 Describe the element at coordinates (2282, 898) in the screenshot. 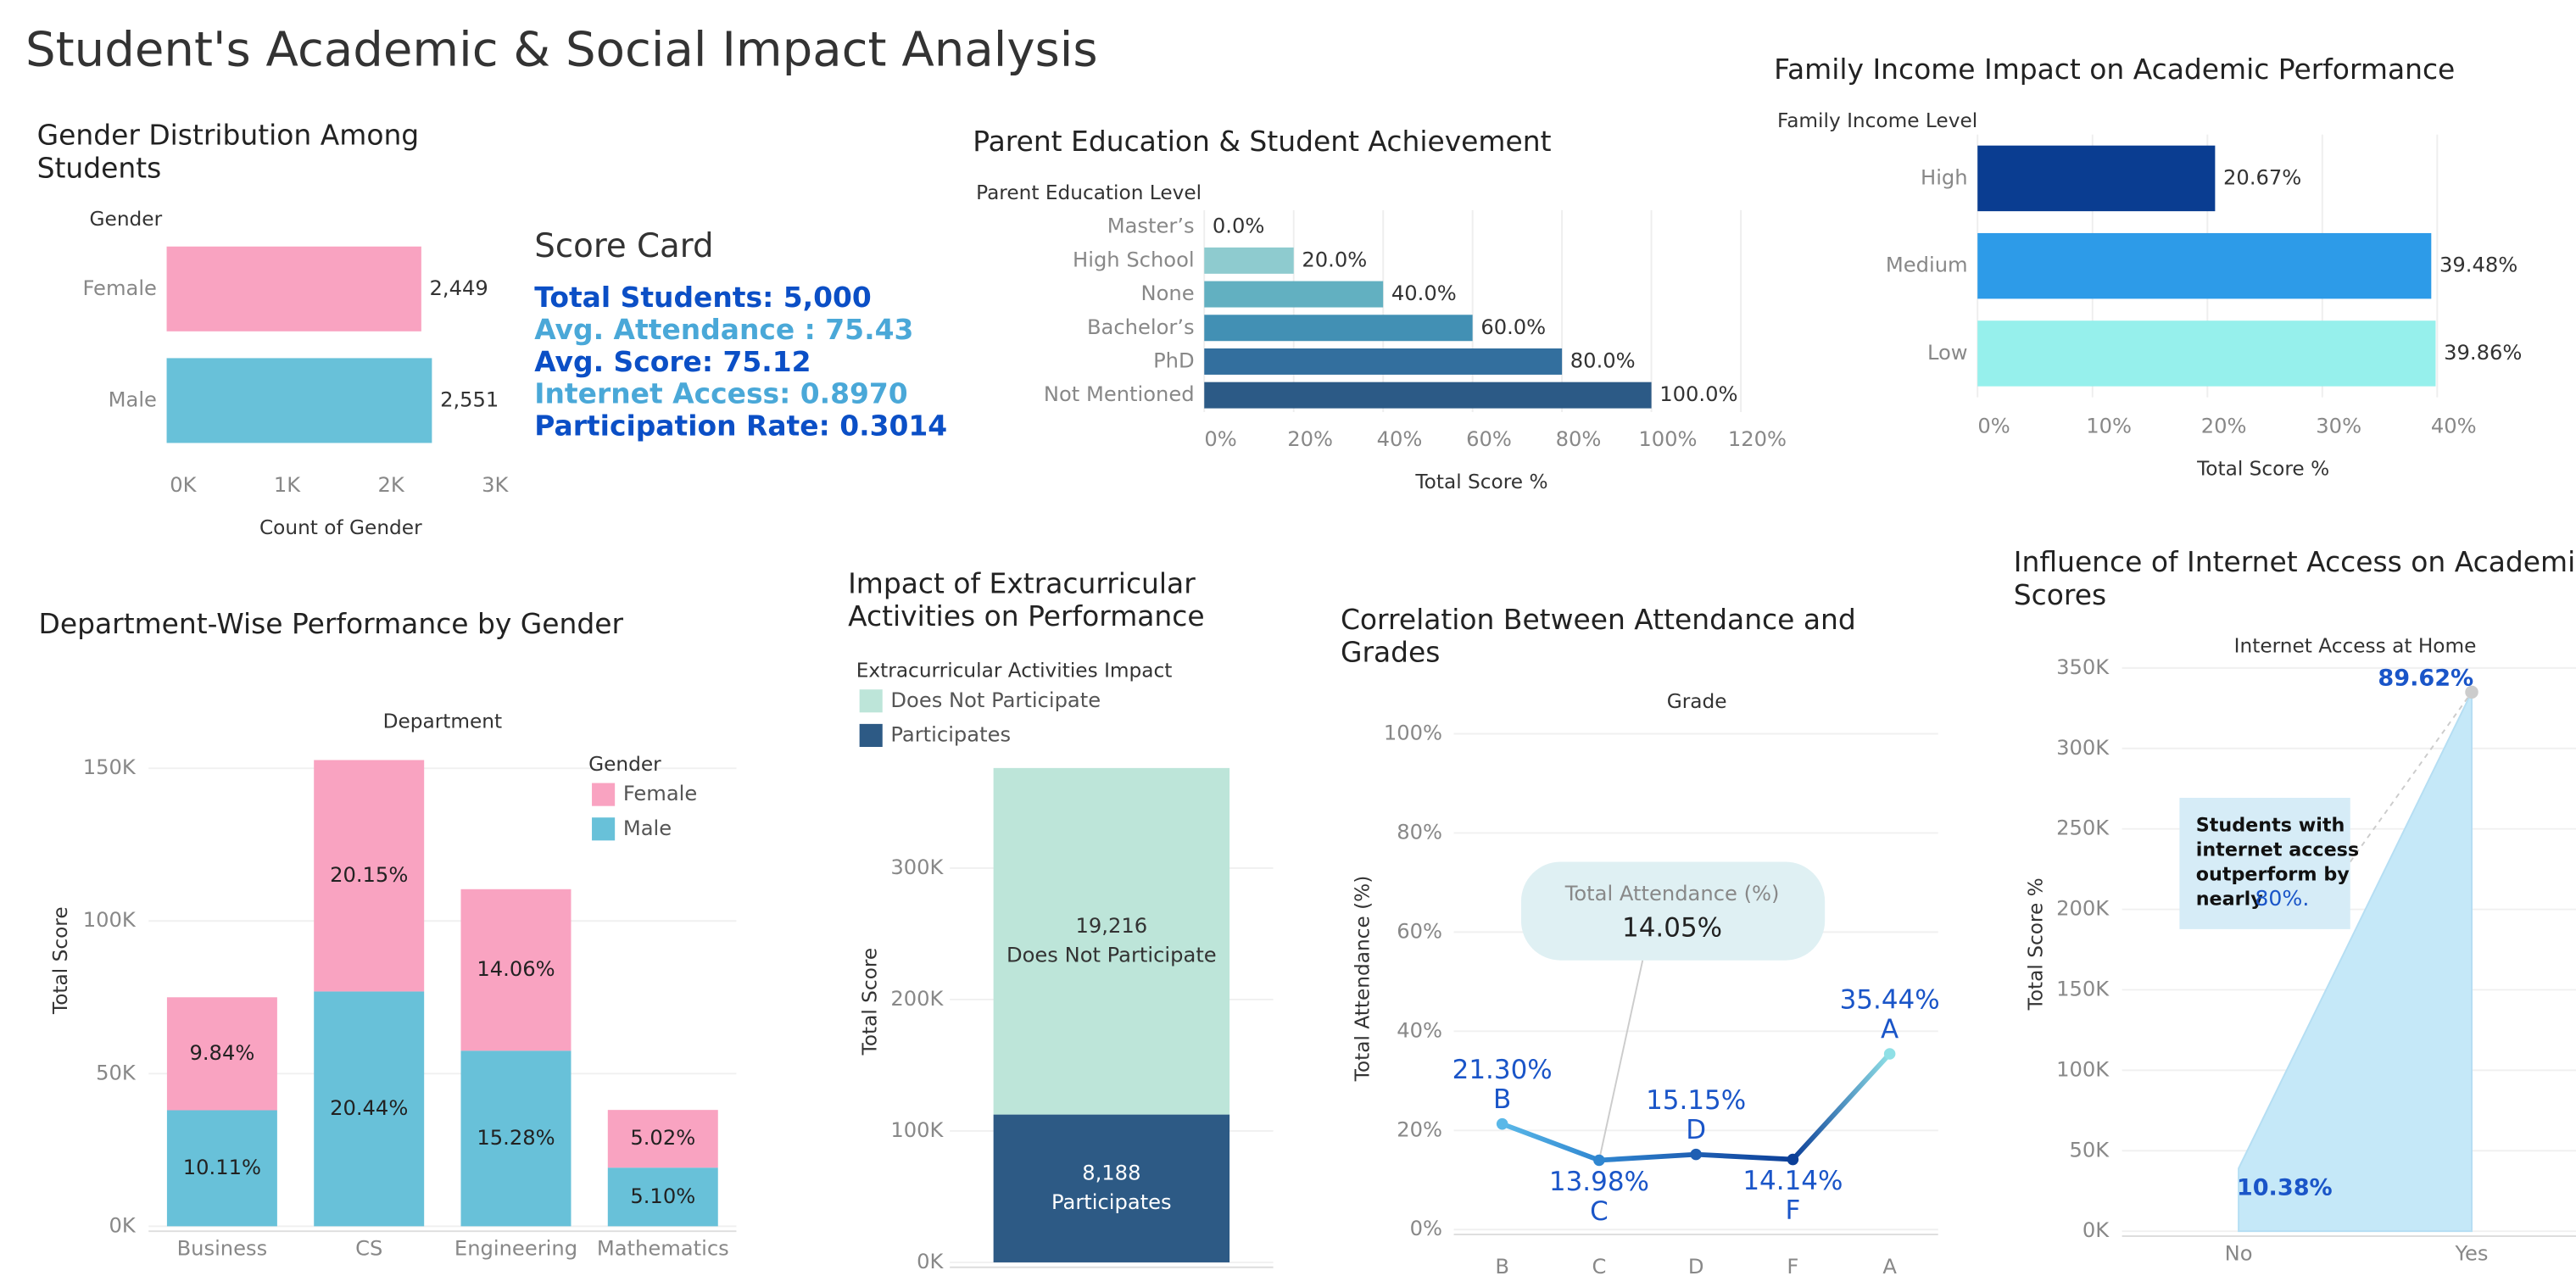

I see `annotation-highlight: 80%.` at that location.